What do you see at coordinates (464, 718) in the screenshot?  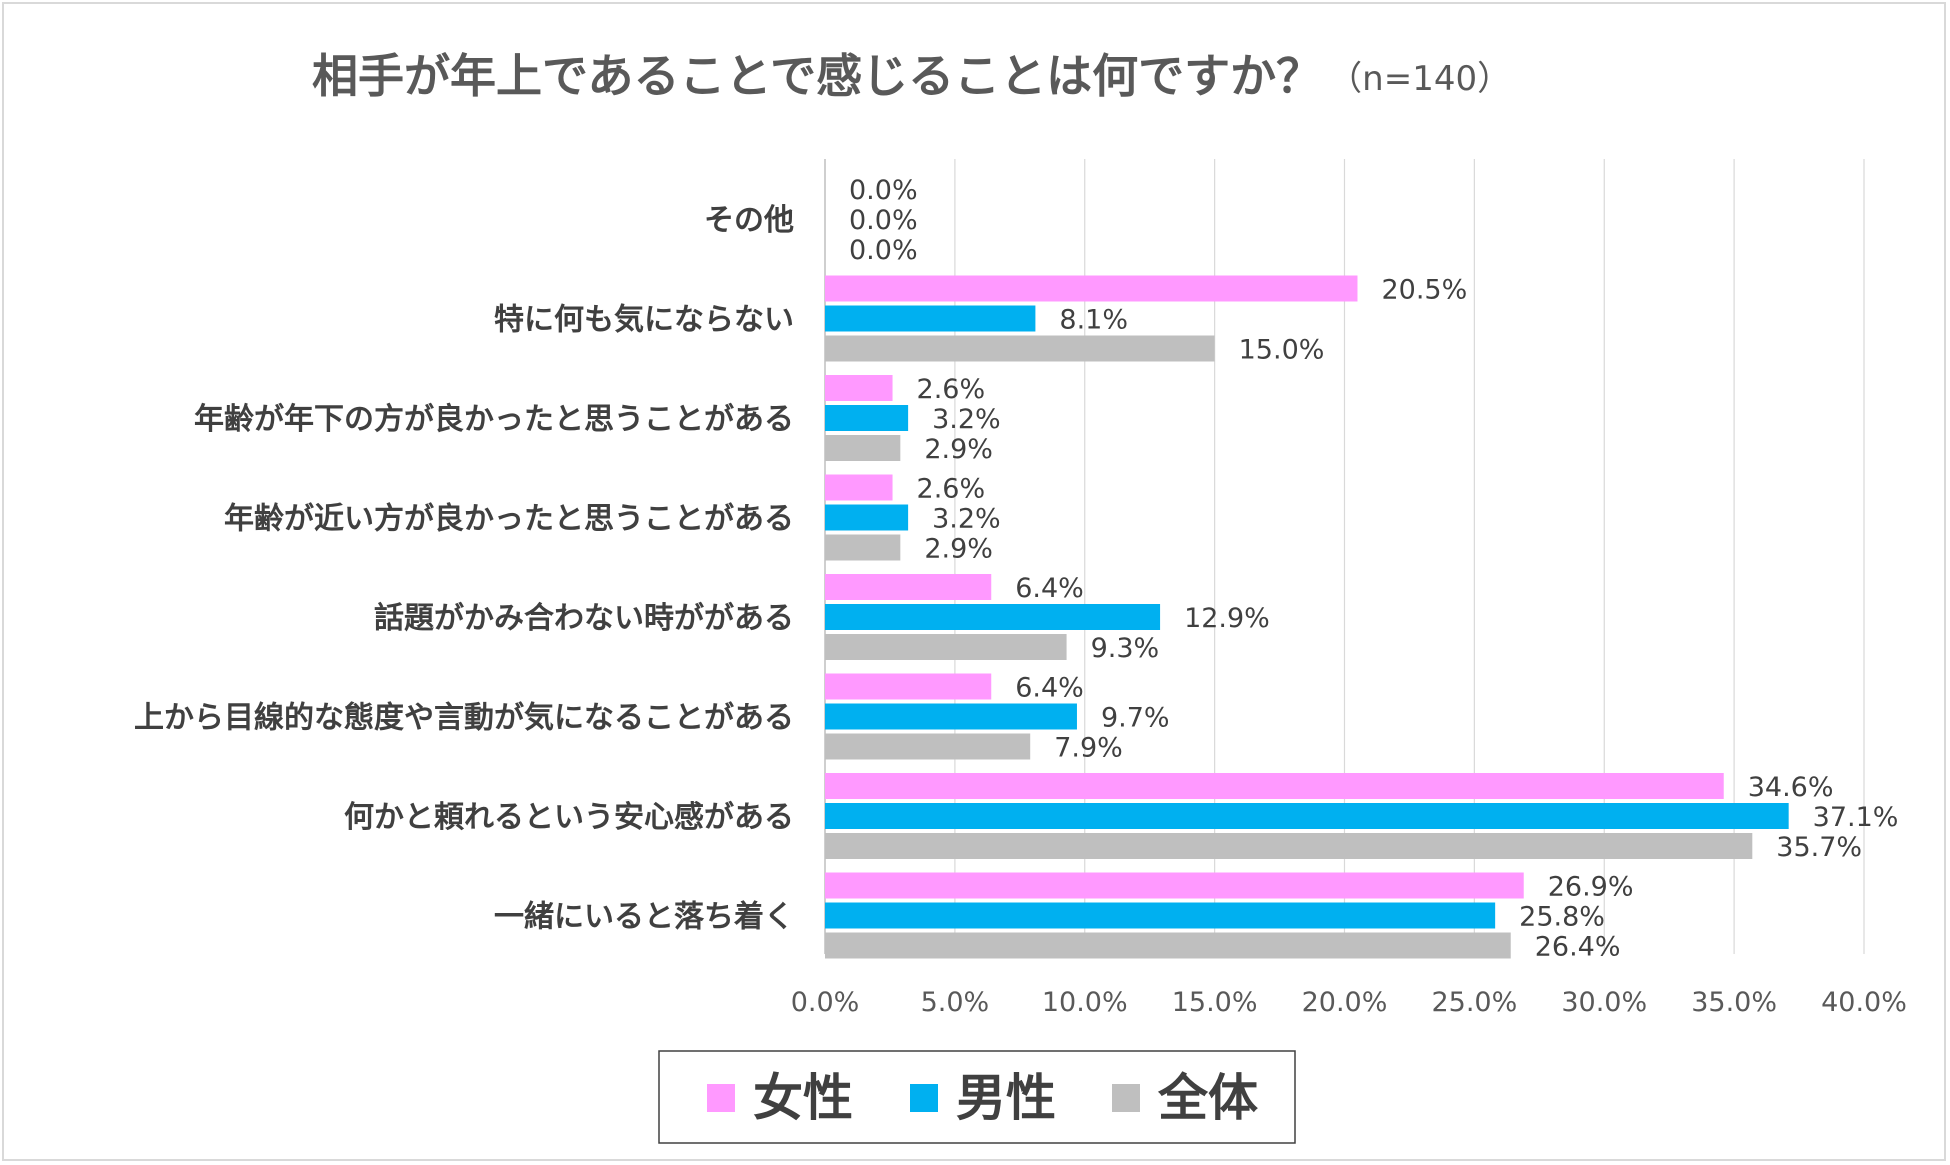 I see `category-label: 上から目線的な態度や言動が気になることがある` at bounding box center [464, 718].